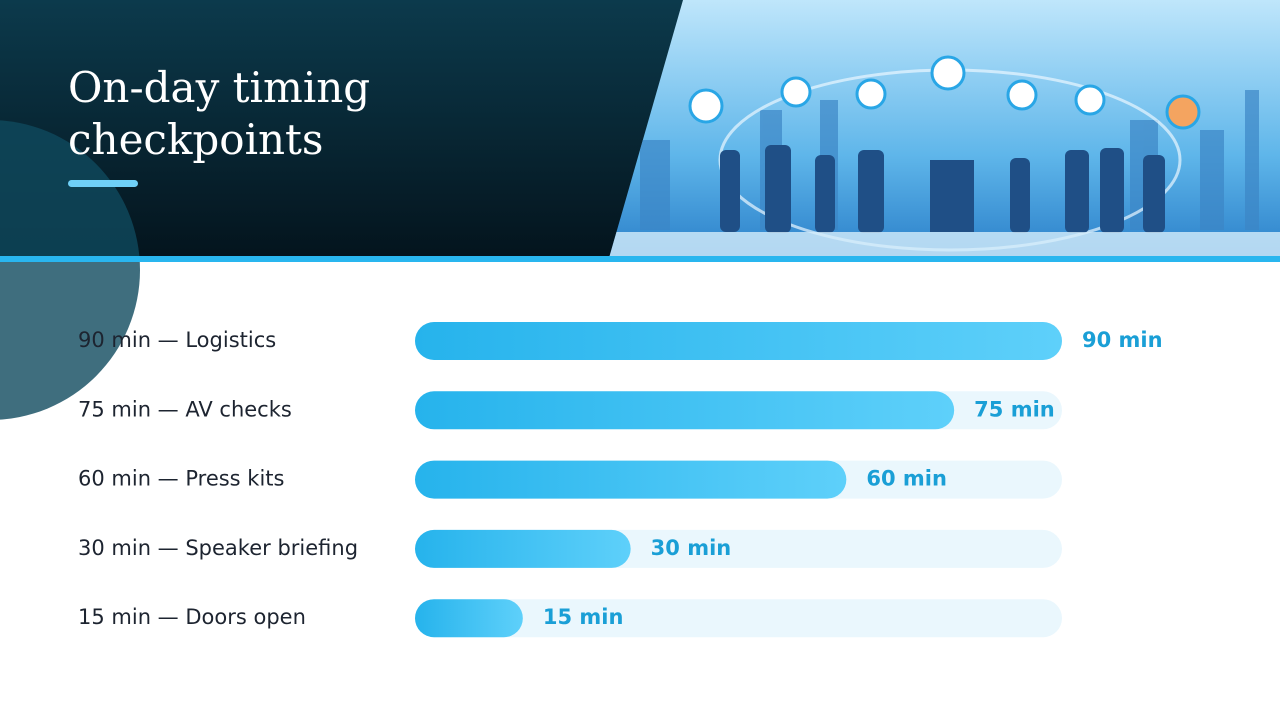 The width and height of the screenshot is (1280, 720). Describe the element at coordinates (185, 409) in the screenshot. I see `category-label: 75 min — AV checks` at that location.